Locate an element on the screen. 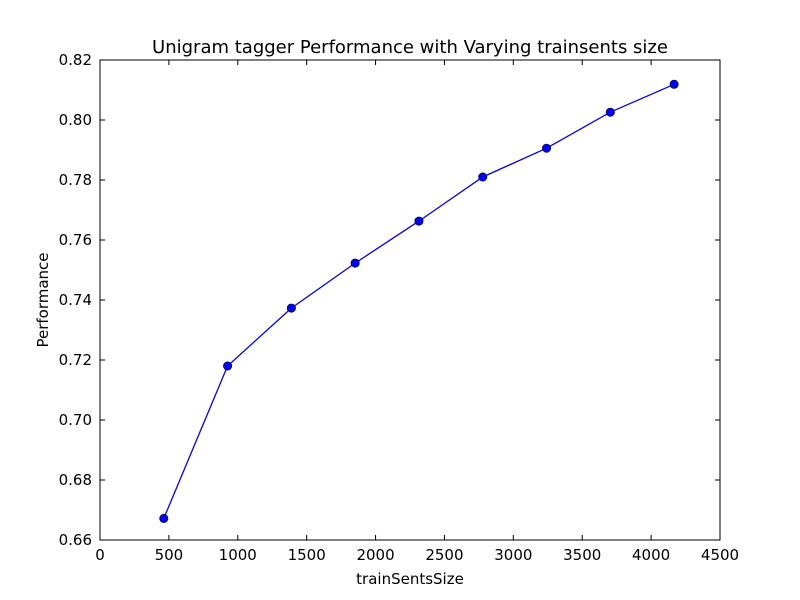  y-tick-label: 0.72 is located at coordinates (75, 360).